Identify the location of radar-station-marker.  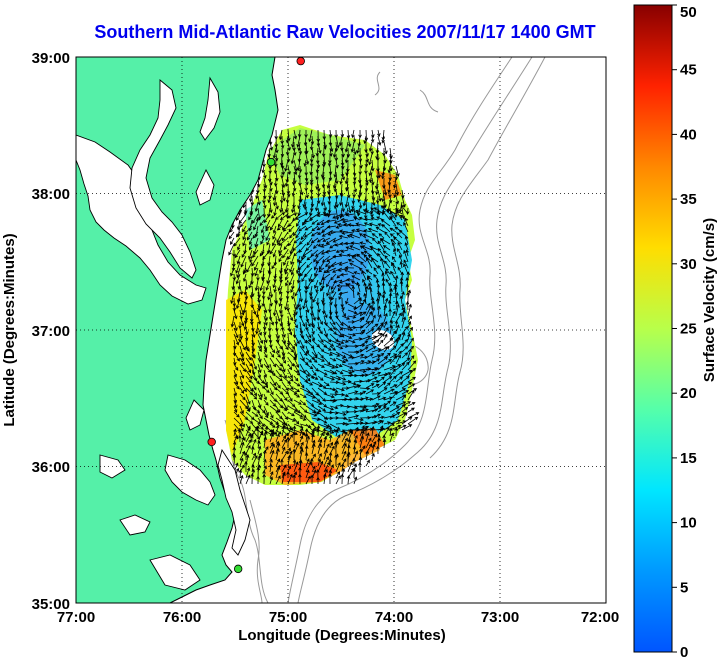
(300, 61).